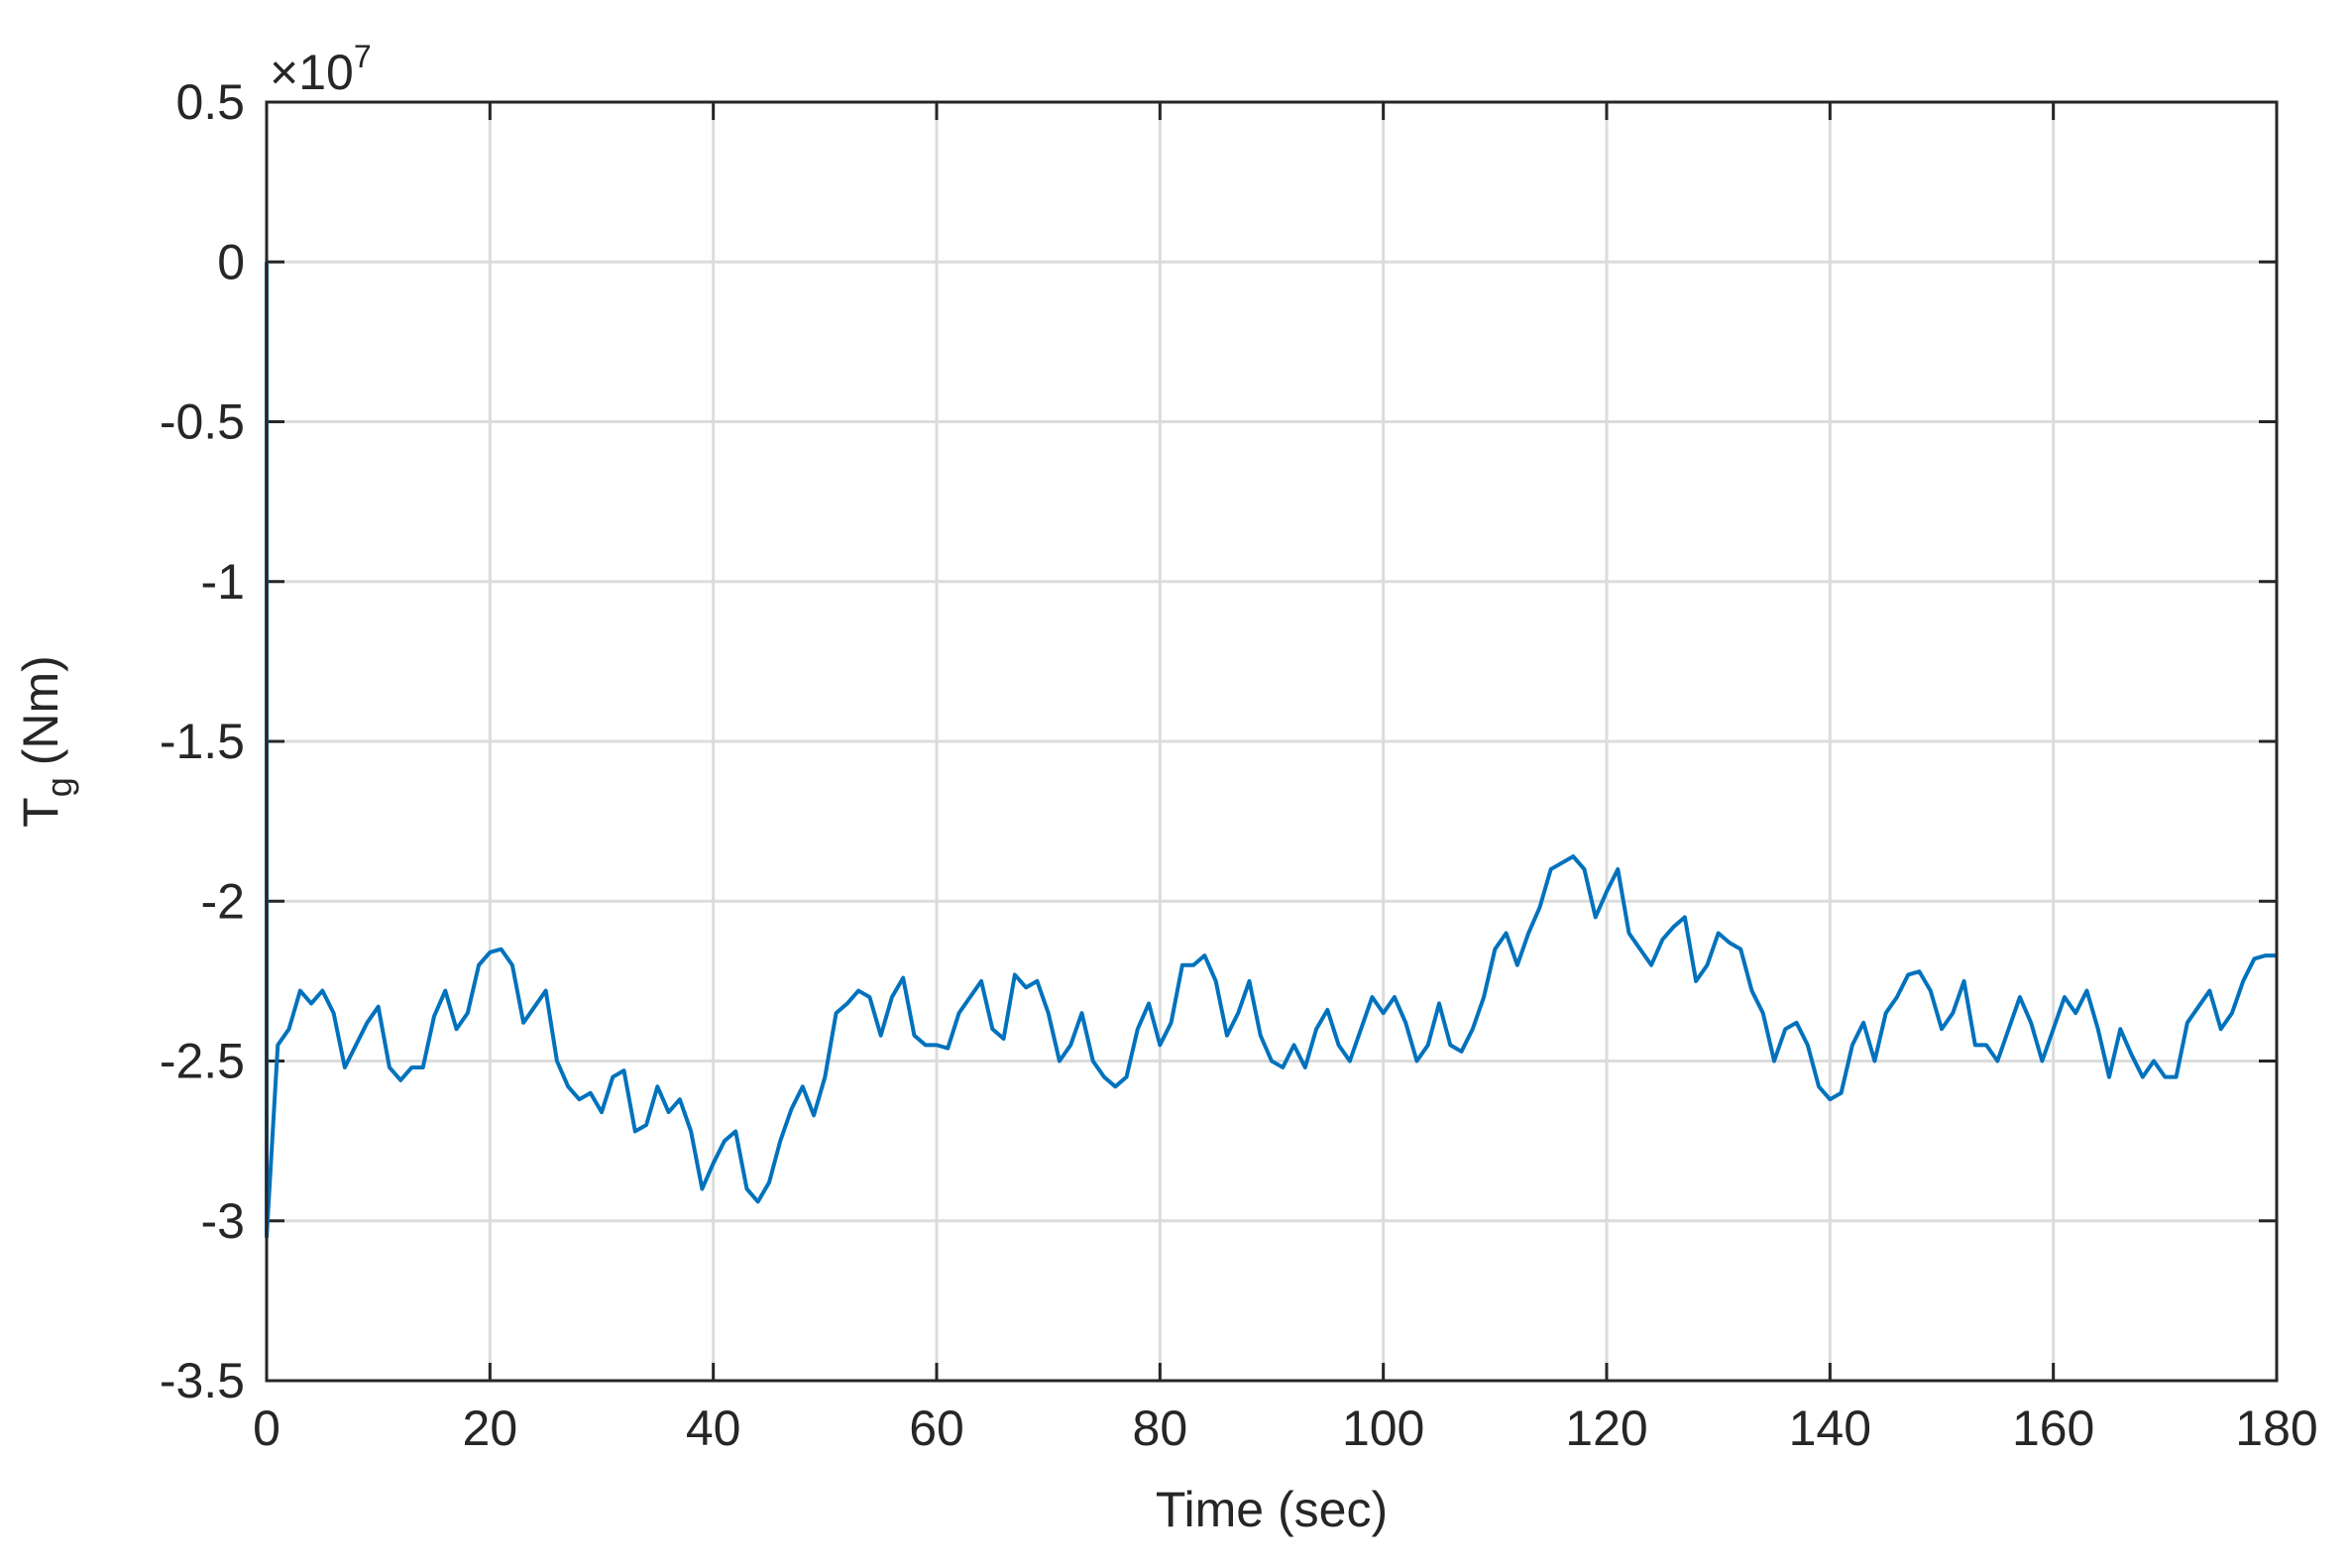 The image size is (2352, 1568). I want to click on y-tick-label: -1, so click(223, 582).